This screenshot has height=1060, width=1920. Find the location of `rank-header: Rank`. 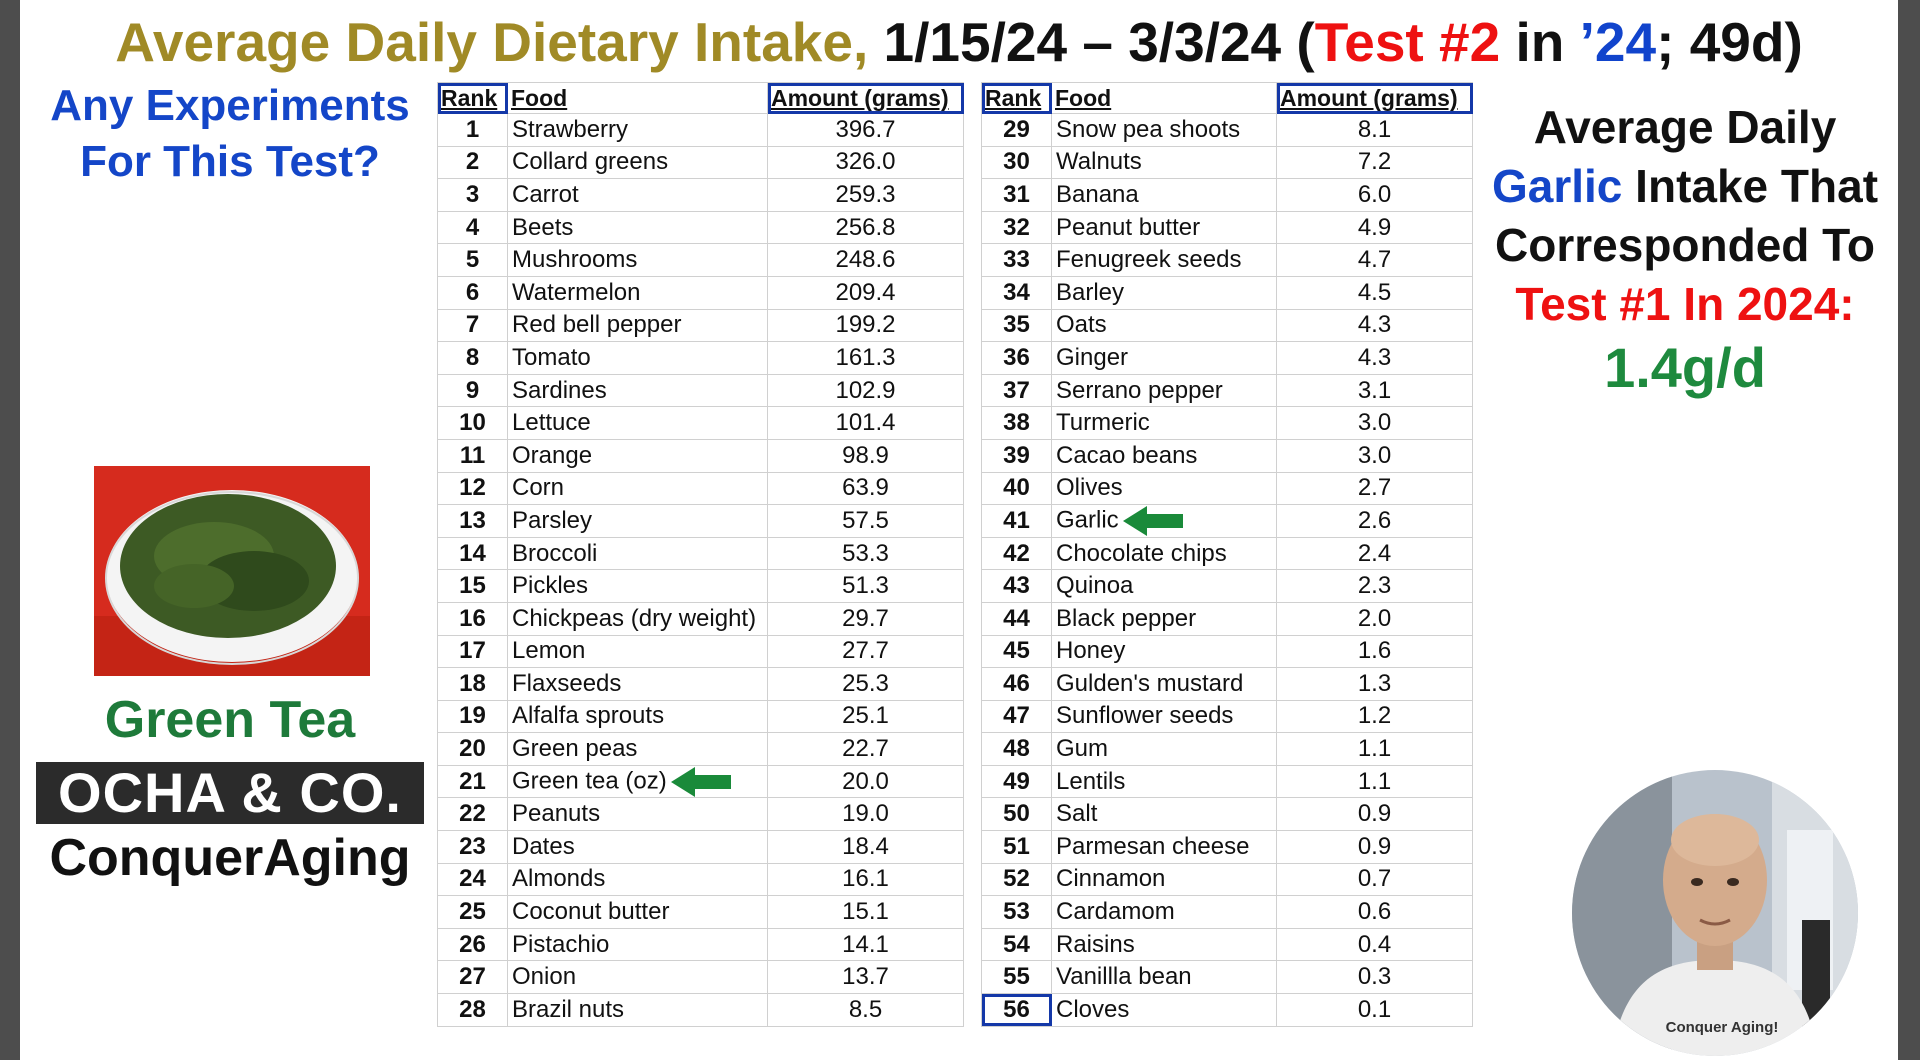

rank-header: Rank is located at coordinates (472, 98).